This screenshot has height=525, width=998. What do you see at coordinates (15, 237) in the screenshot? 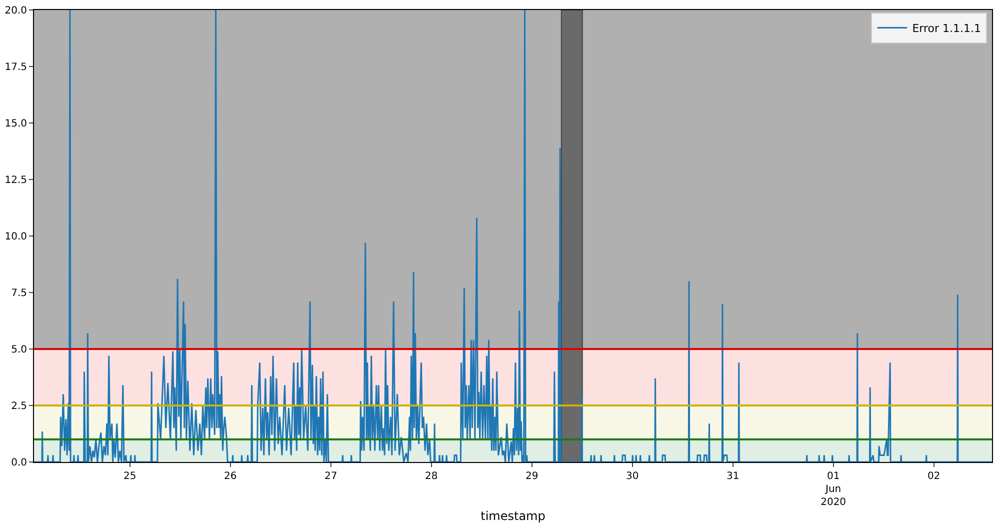
I see `y-tick-label: 10.0` at bounding box center [15, 237].